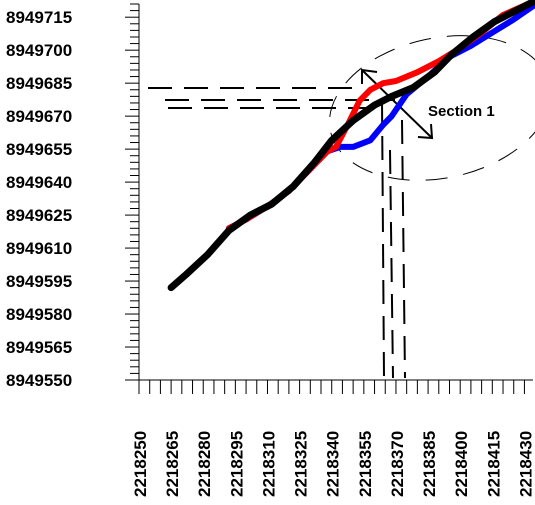 The width and height of the screenshot is (535, 505). Describe the element at coordinates (461, 111) in the screenshot. I see `section-1-label: Section 1` at that location.